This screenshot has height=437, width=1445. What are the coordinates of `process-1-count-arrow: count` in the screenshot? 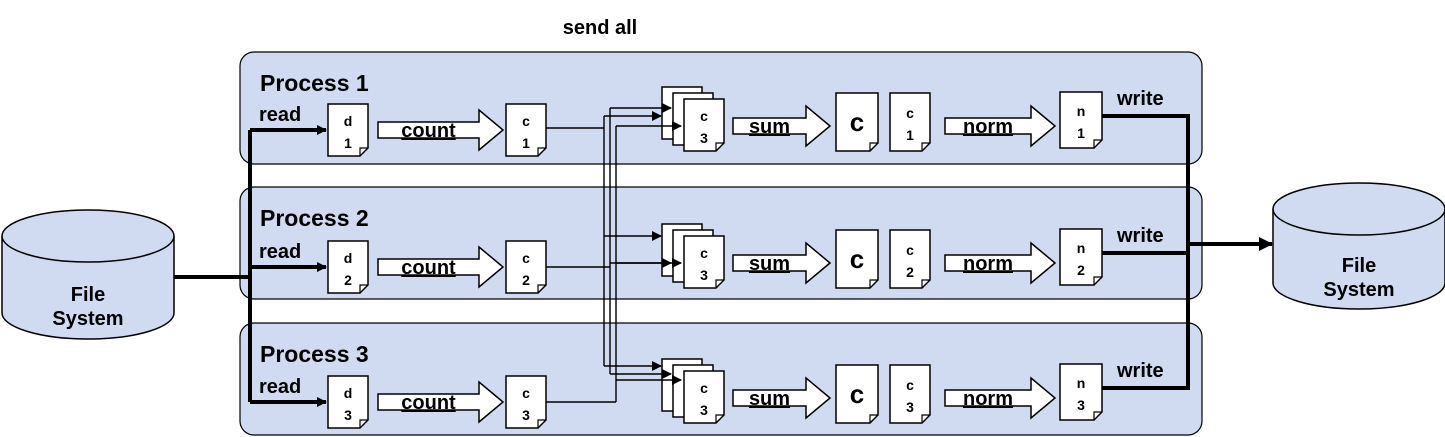 It's located at (441, 130).